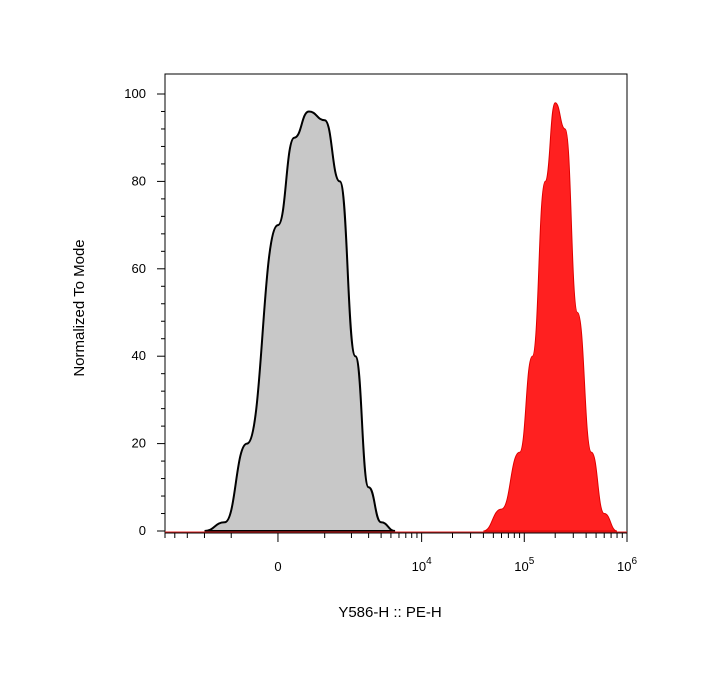  What do you see at coordinates (144, 312) in the screenshot?
I see `y-axis: 0 20 40 60 80 100` at bounding box center [144, 312].